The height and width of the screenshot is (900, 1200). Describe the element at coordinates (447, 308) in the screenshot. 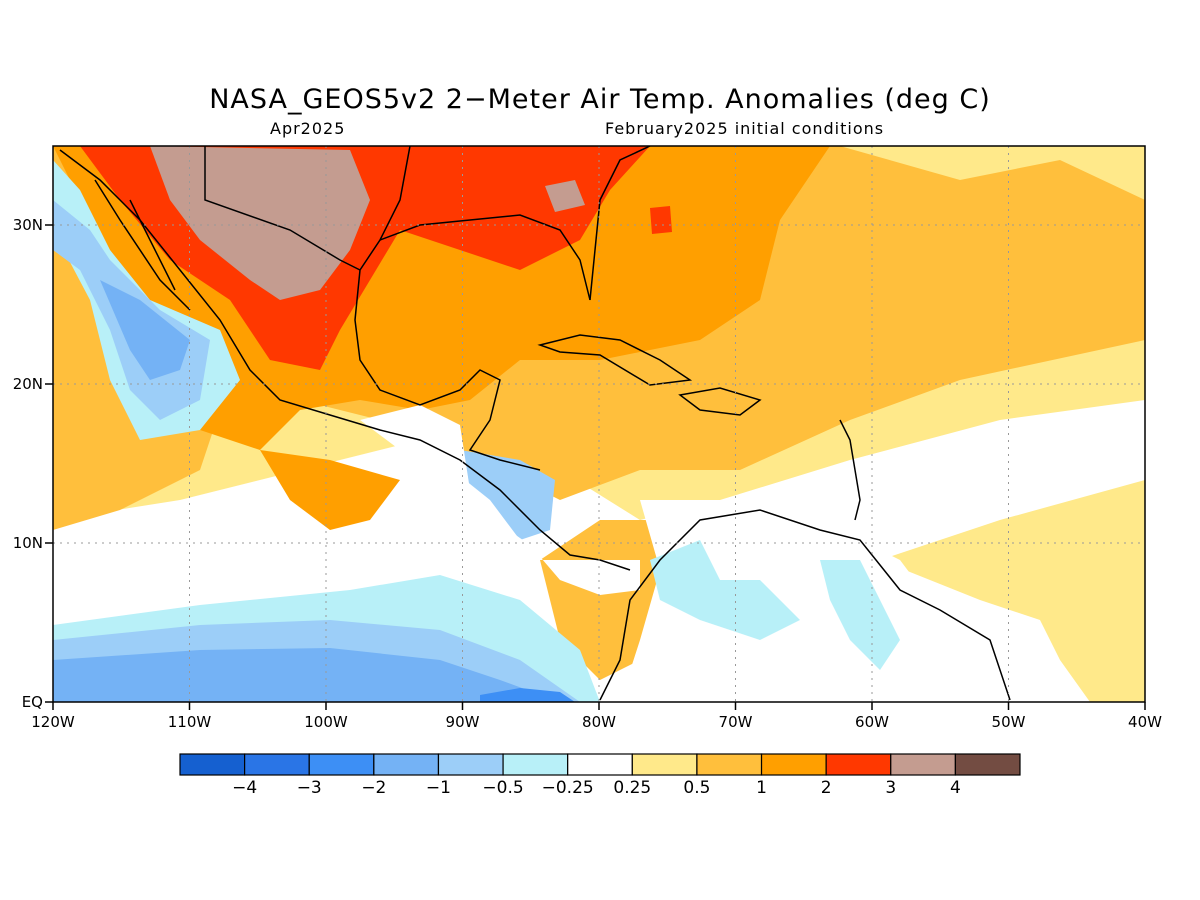

I see `coast-gulf` at that location.